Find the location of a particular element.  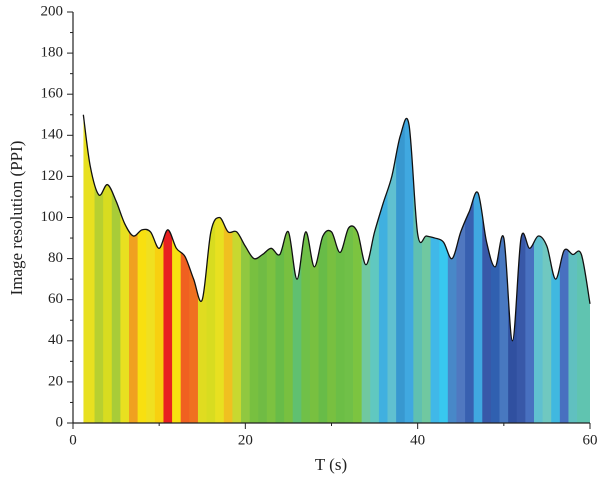

x-tick-label: 0 is located at coordinates (73, 440).